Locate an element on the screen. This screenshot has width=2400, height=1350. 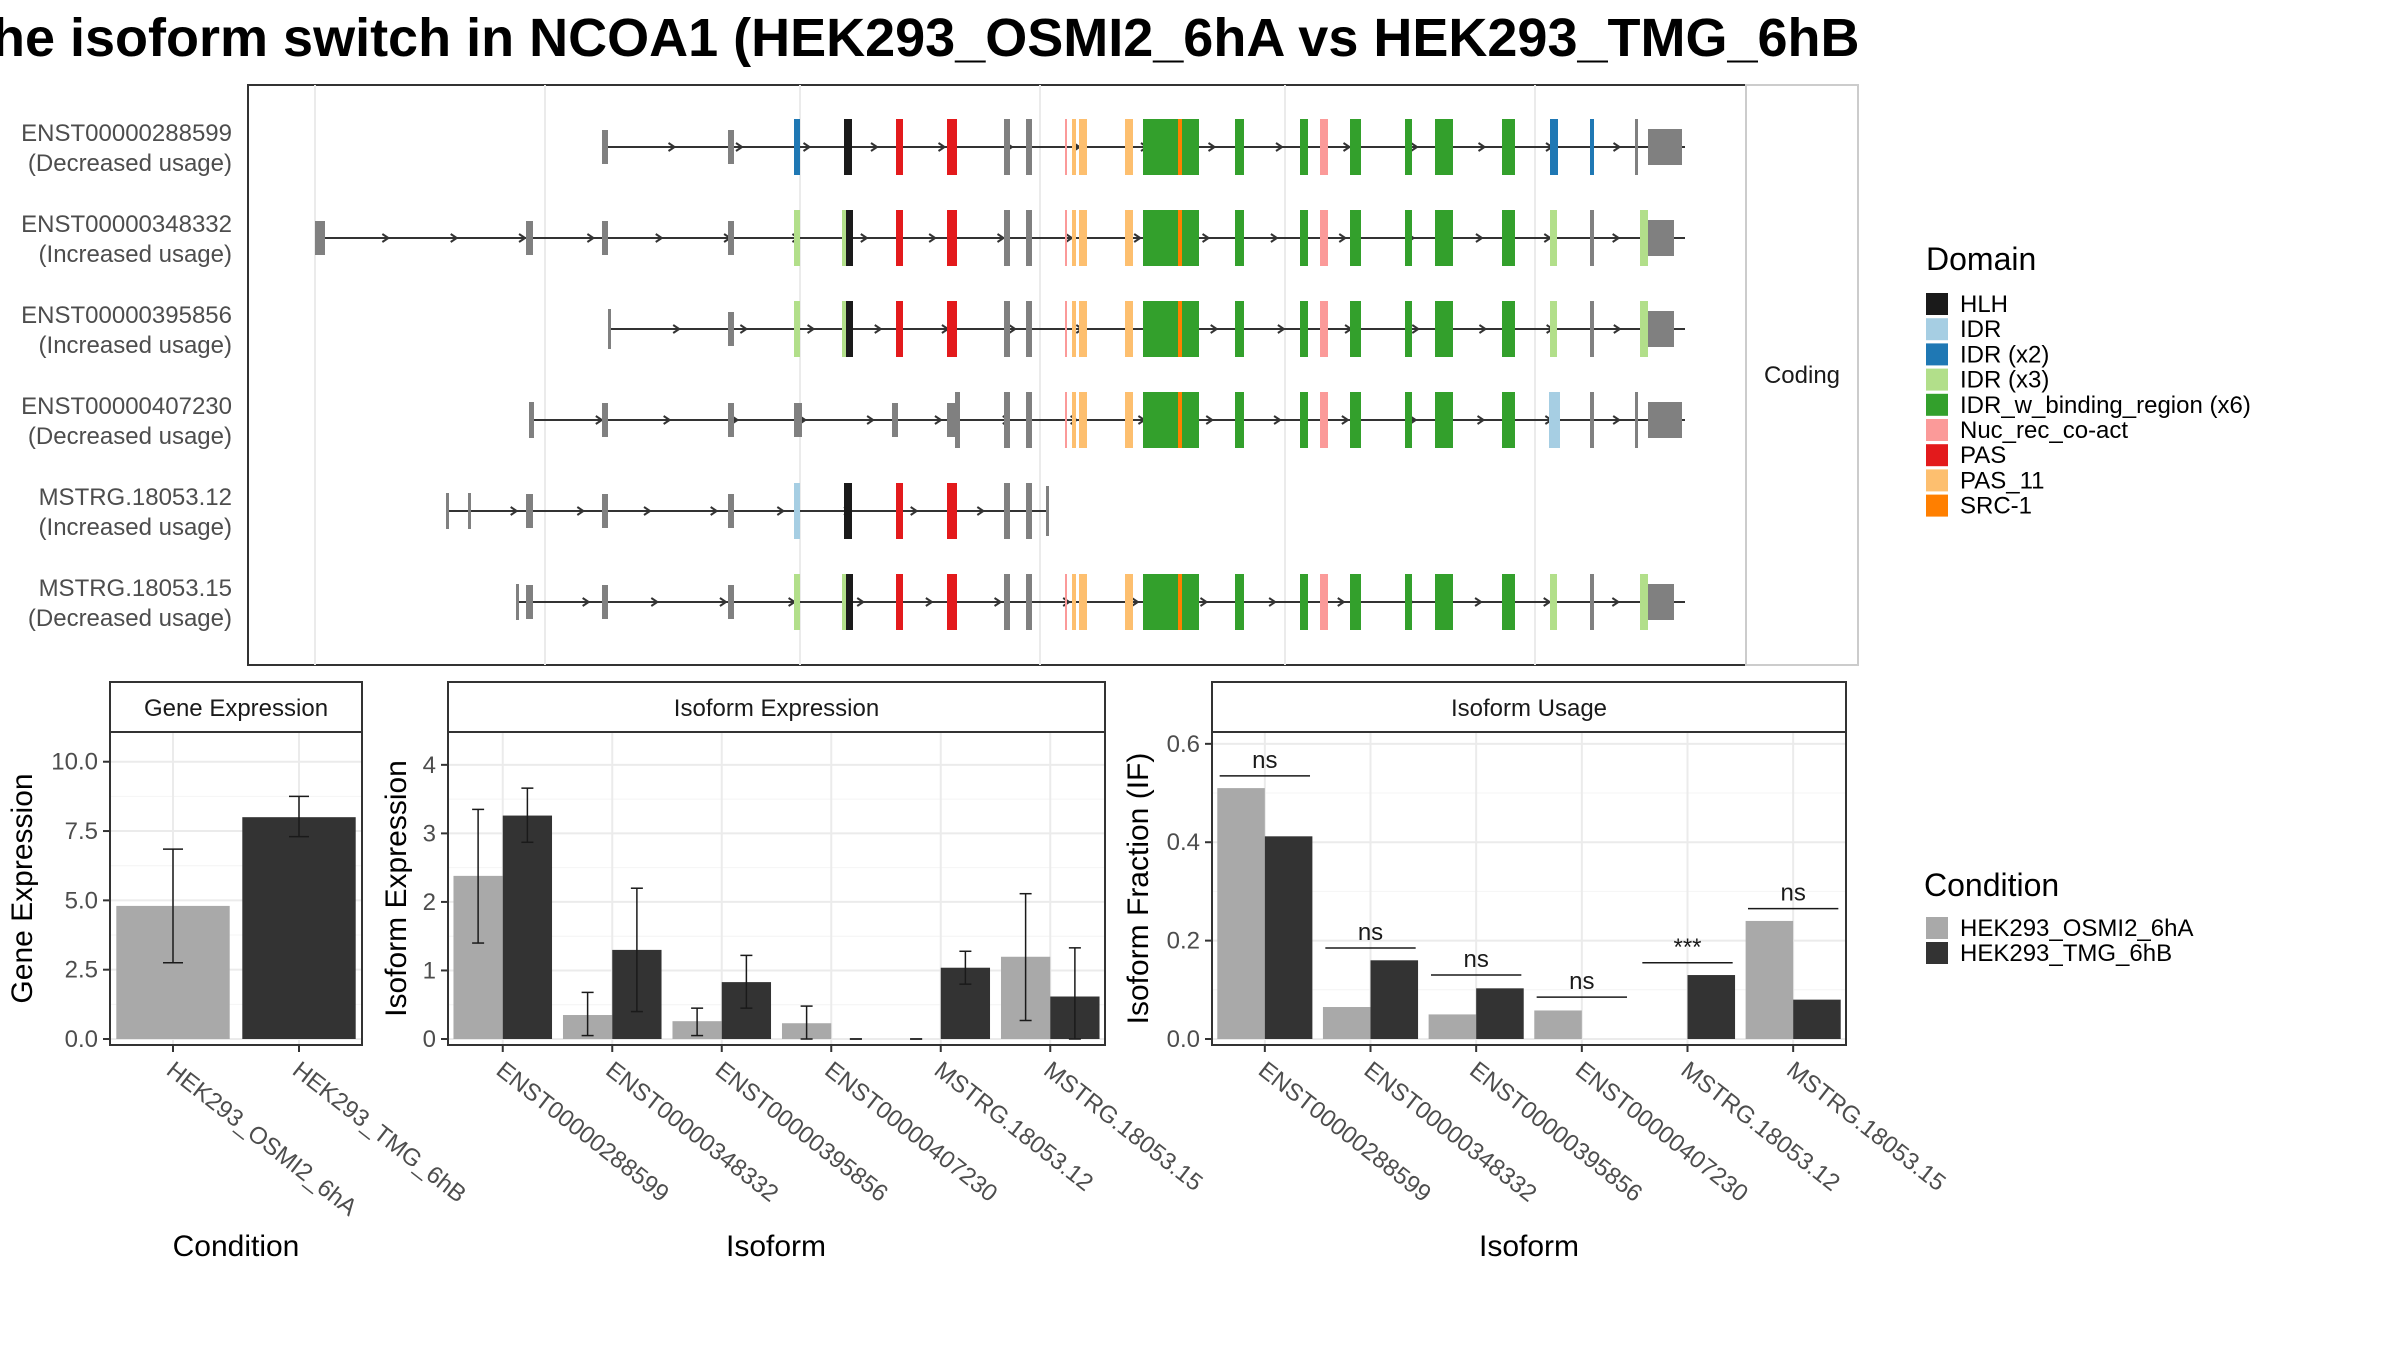
x-tick-label: ENST00000348332 is located at coordinates (1450, 1131).